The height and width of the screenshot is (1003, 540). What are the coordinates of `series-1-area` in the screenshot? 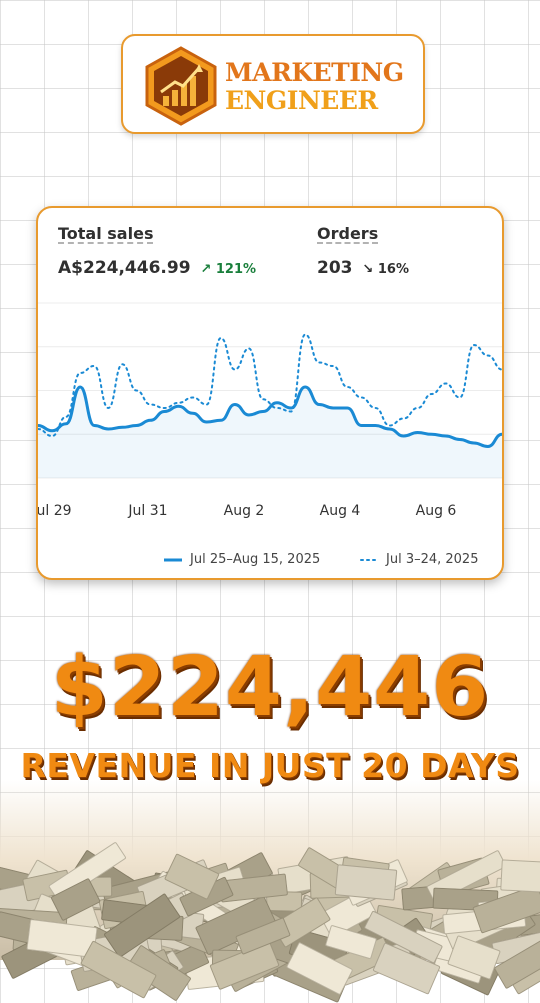 It's located at (270, 432).